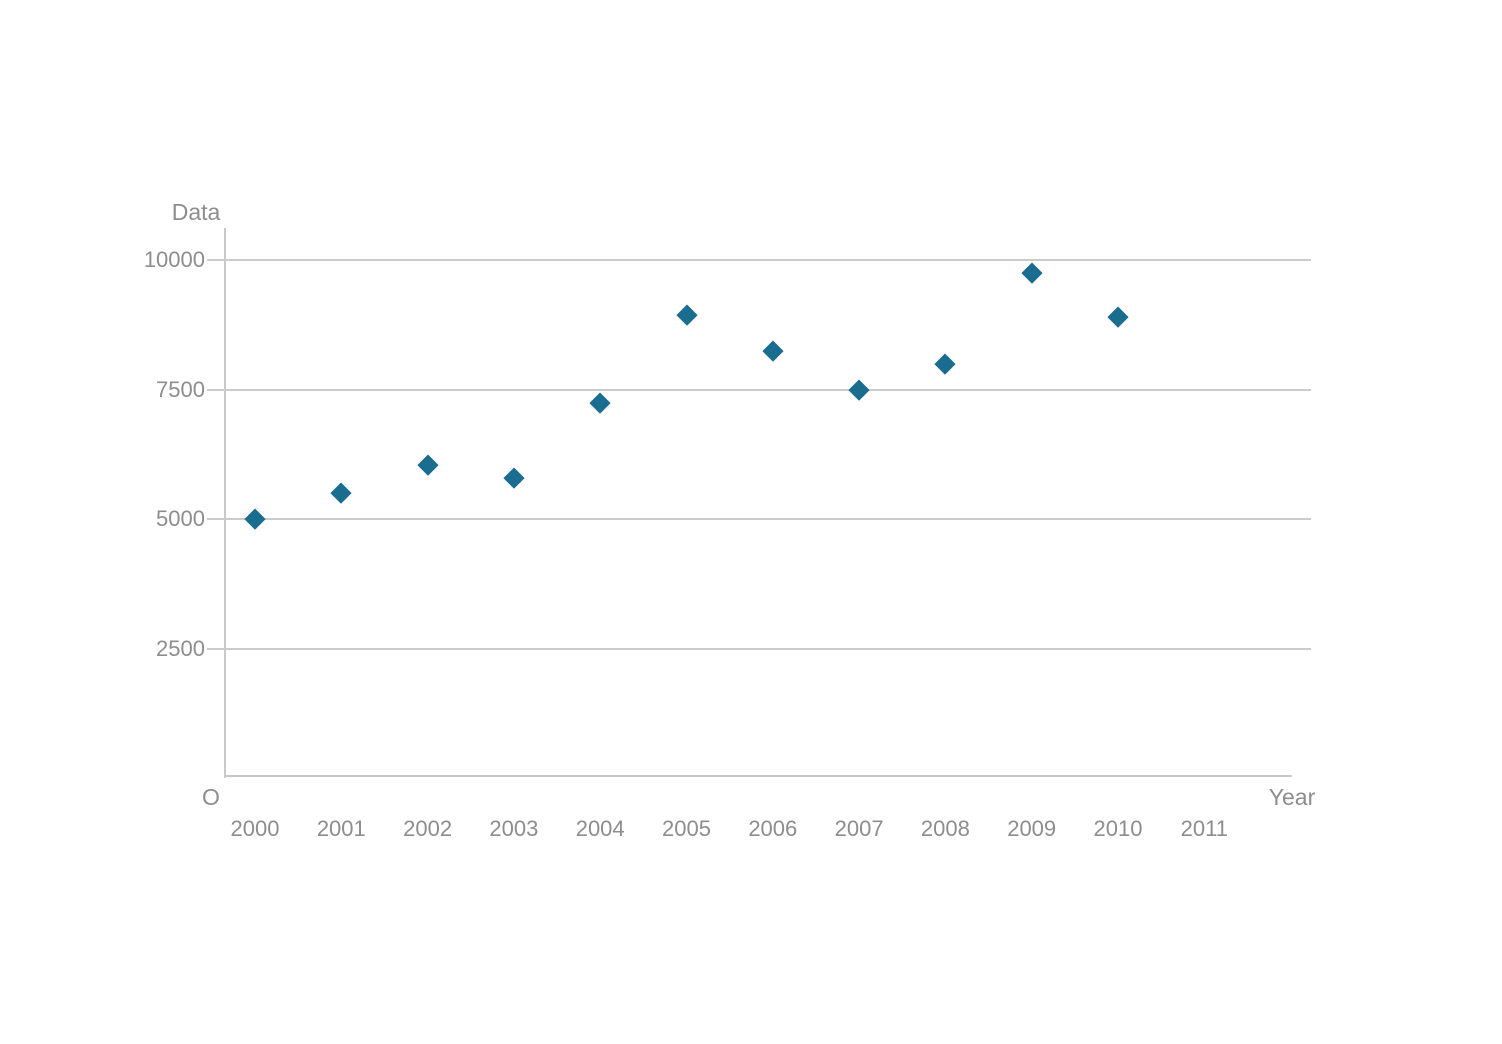  Describe the element at coordinates (859, 828) in the screenshot. I see `x-tick-label-2007: 2007` at that location.